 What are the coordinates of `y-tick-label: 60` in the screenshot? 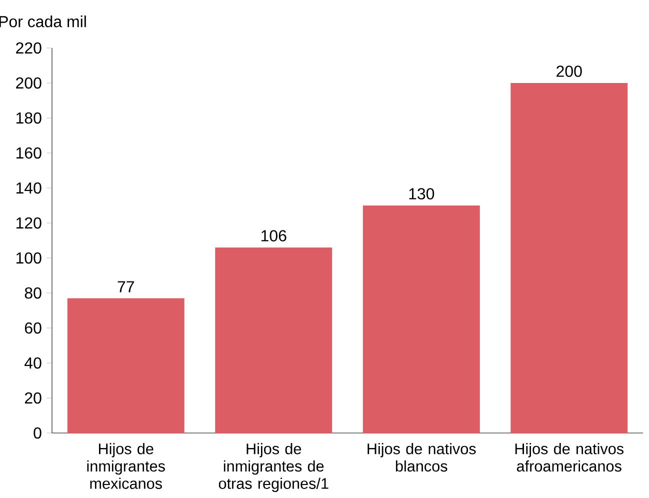 It's located at (33, 328).